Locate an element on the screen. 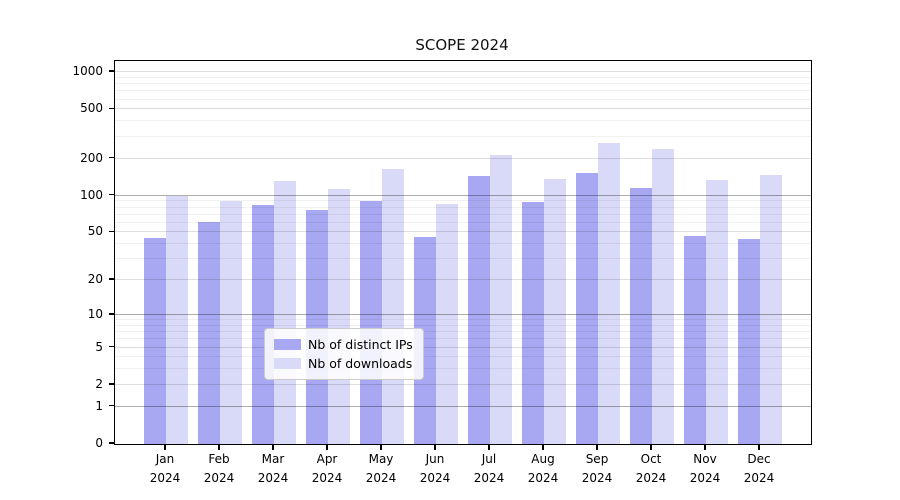 The image size is (900, 500). y-tick-label: 500 is located at coordinates (91, 108).